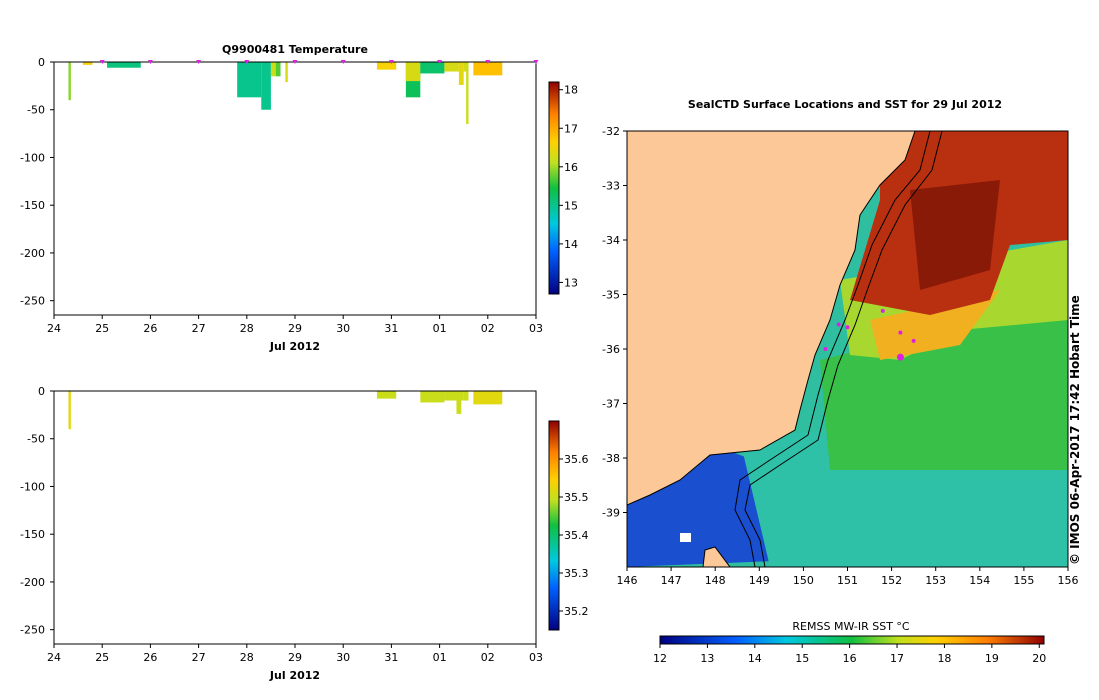  Describe the element at coordinates (571, 167) in the screenshot. I see `colorbar-tick-label: 16` at that location.